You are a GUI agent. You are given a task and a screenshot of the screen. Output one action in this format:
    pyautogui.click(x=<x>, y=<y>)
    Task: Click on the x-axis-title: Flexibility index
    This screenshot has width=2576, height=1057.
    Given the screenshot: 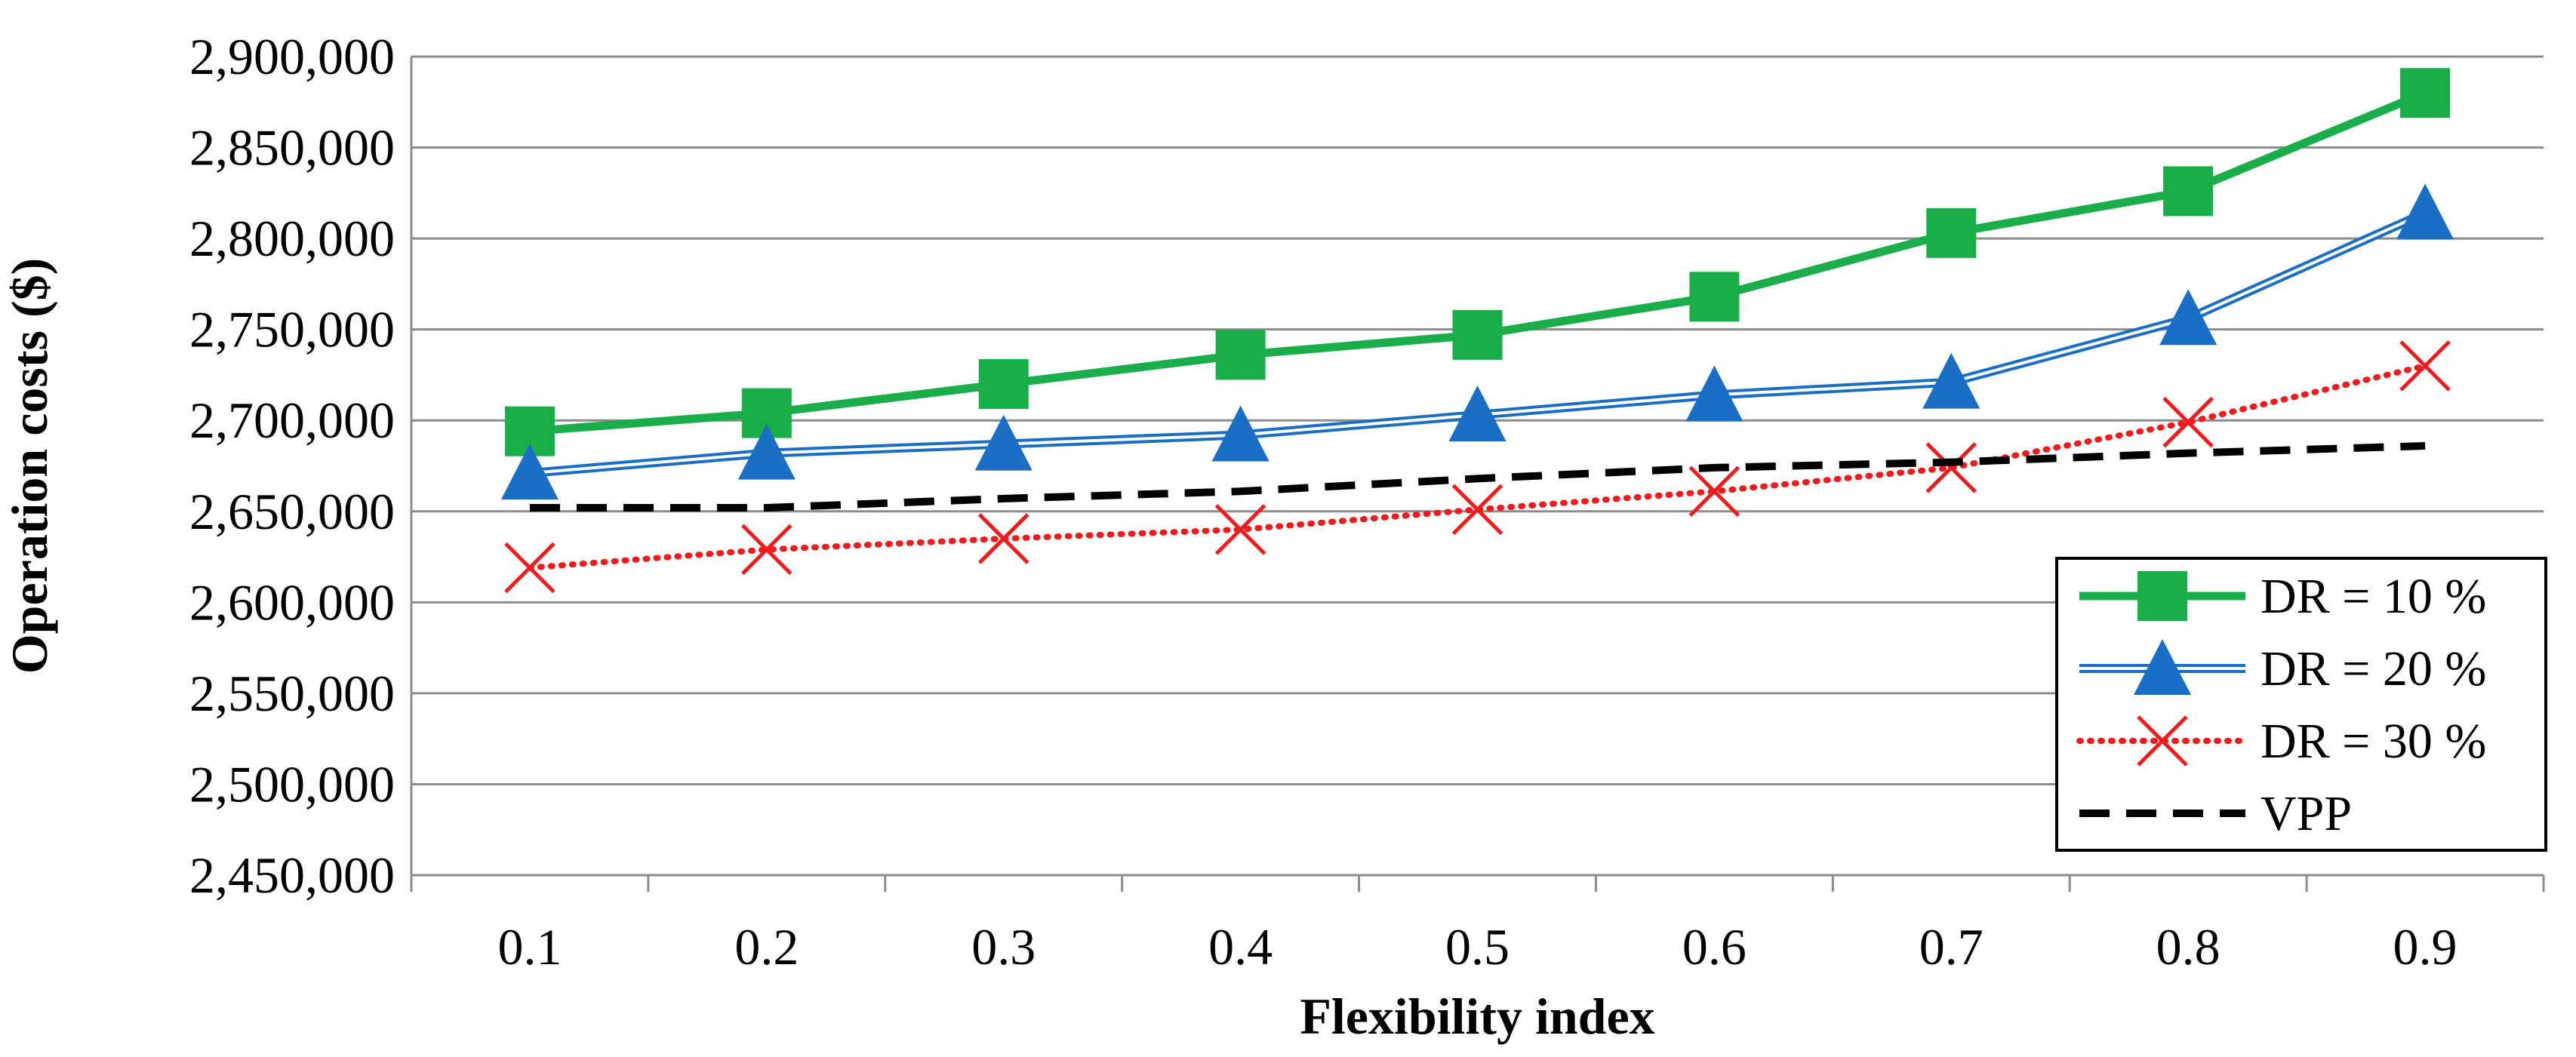 What is the action you would take?
    pyautogui.click(x=1477, y=1016)
    